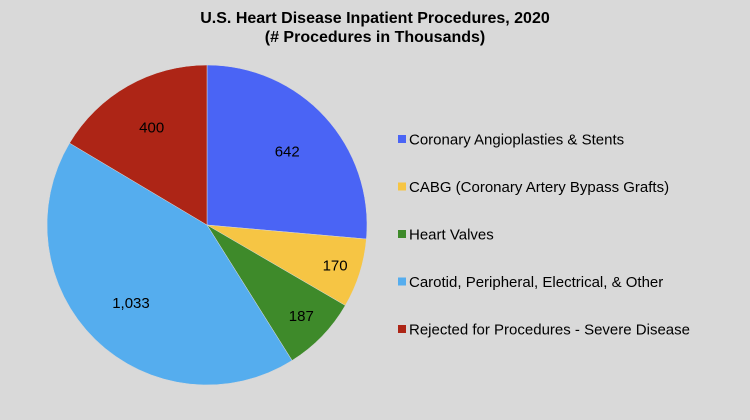 This screenshot has width=750, height=420. I want to click on legend-label-2: CABG (Coronary Artery Bypass Grafts), so click(539, 187).